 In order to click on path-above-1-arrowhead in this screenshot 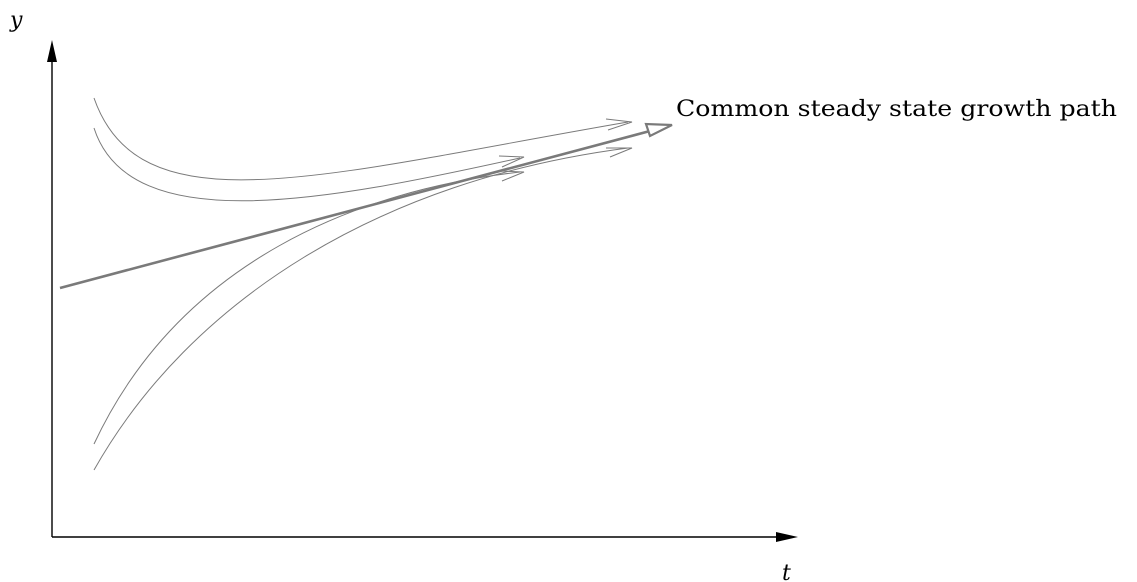, I will do `click(619, 124)`.